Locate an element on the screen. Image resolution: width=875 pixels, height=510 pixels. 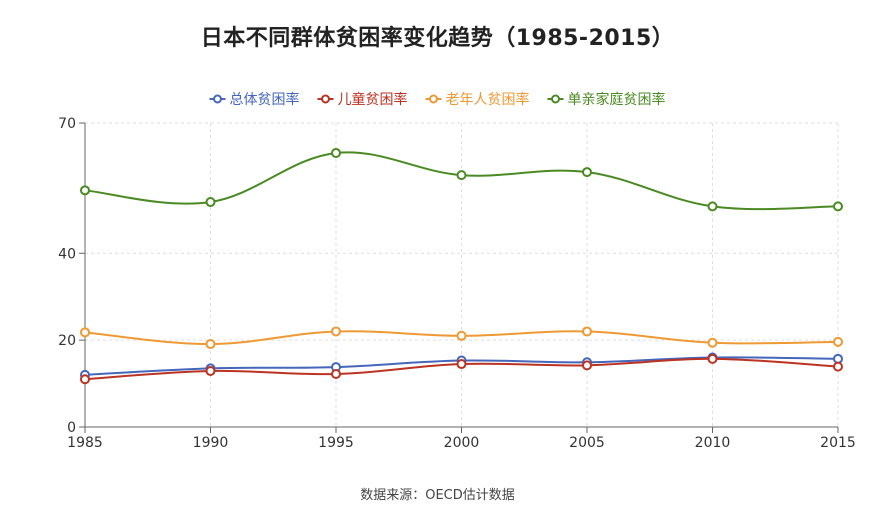
chart-title: 日本不同群体贫困率变化趋势（1985-2015） is located at coordinates (437, 38).